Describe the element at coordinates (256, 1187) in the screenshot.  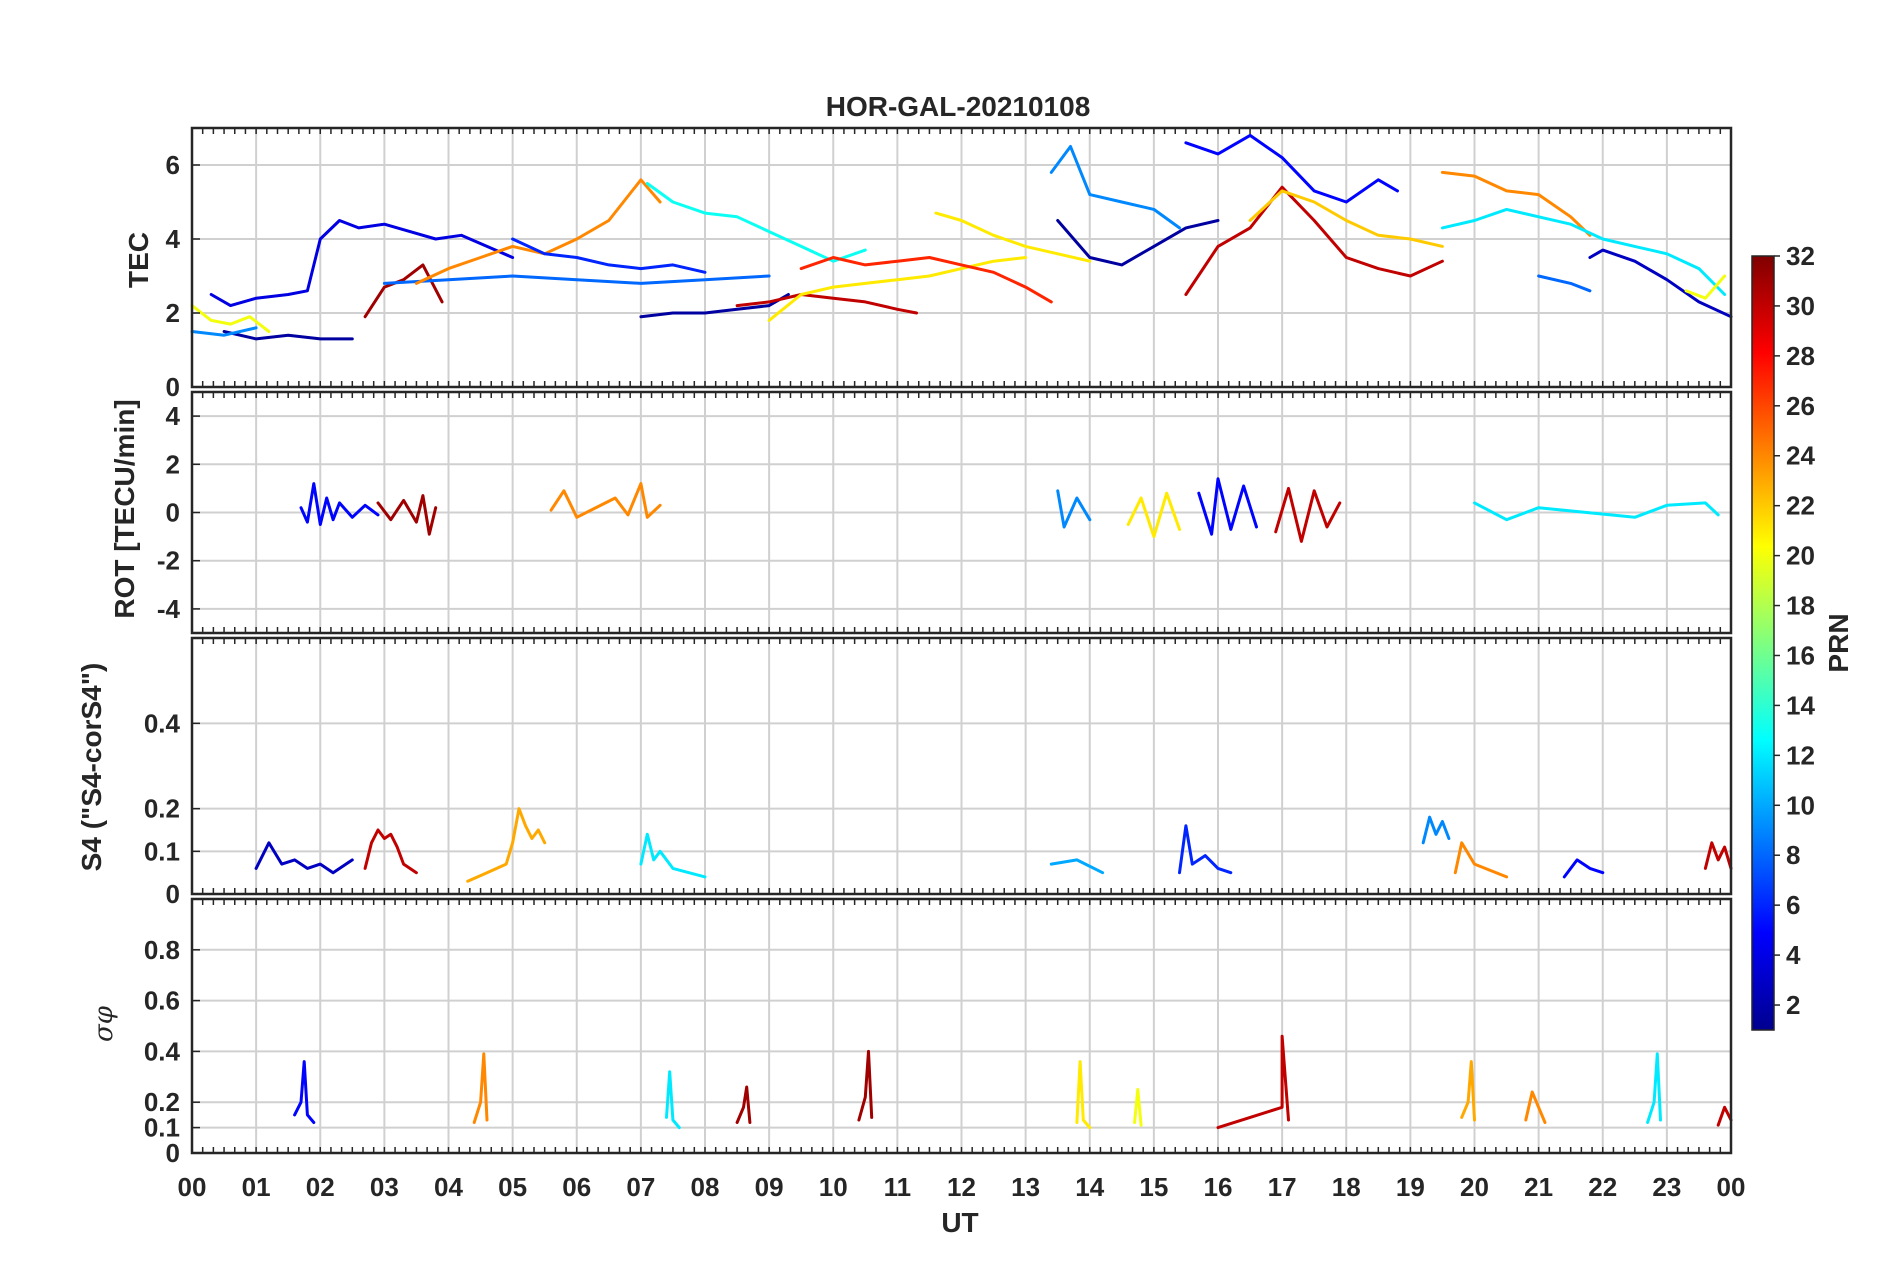
I see `x-tick-label: 01` at that location.